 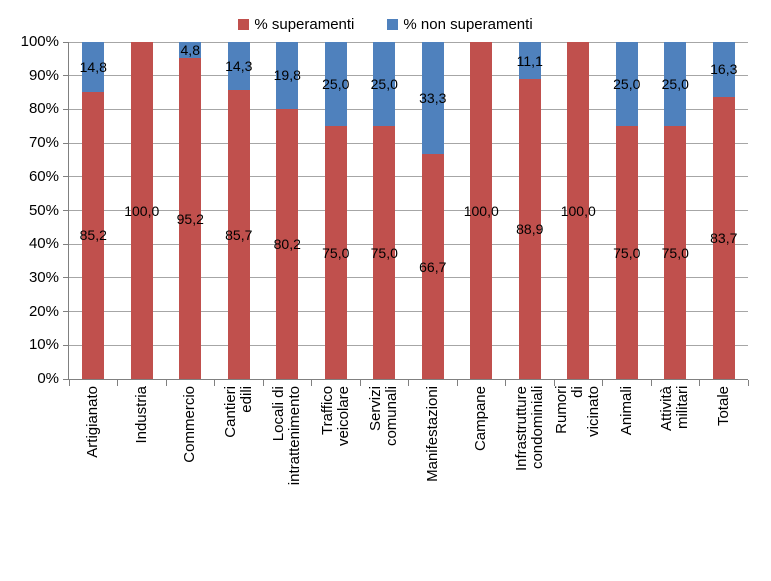 I want to click on category-label: Attività militari, so click(x=675, y=409).